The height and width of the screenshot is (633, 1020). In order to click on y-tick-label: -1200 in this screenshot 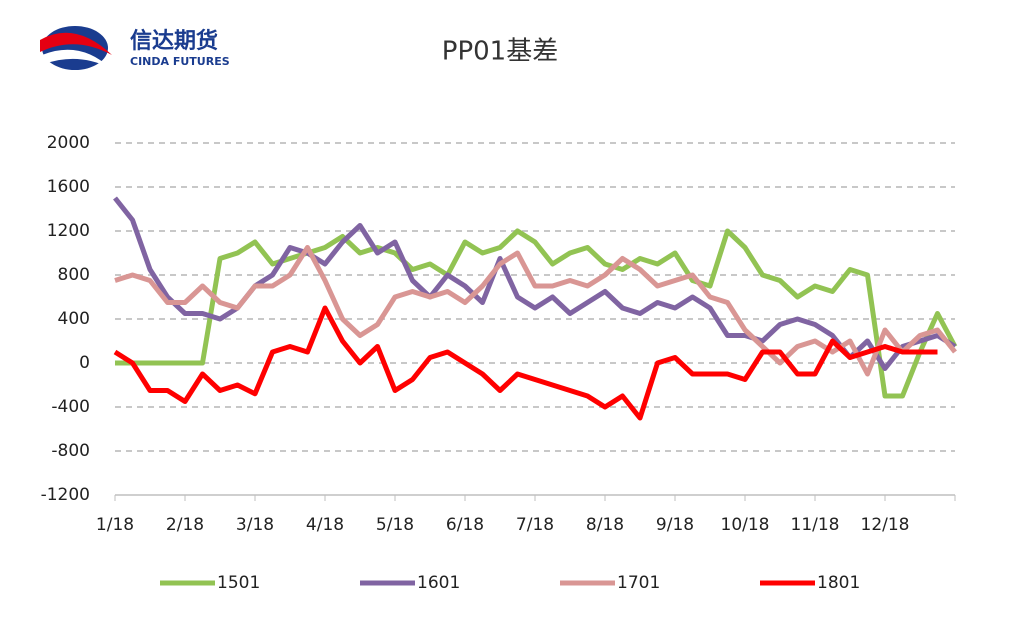, I will do `click(65, 495)`.